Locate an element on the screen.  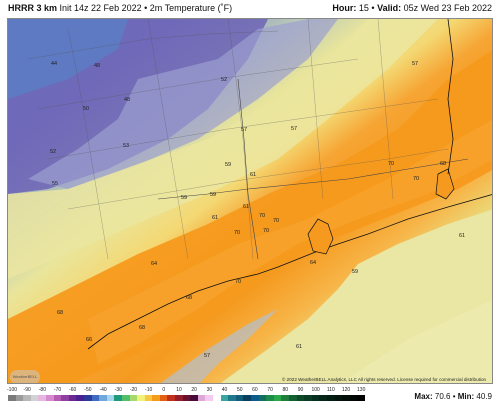
colorbar-tick-label: -100 is located at coordinates (12, 390).